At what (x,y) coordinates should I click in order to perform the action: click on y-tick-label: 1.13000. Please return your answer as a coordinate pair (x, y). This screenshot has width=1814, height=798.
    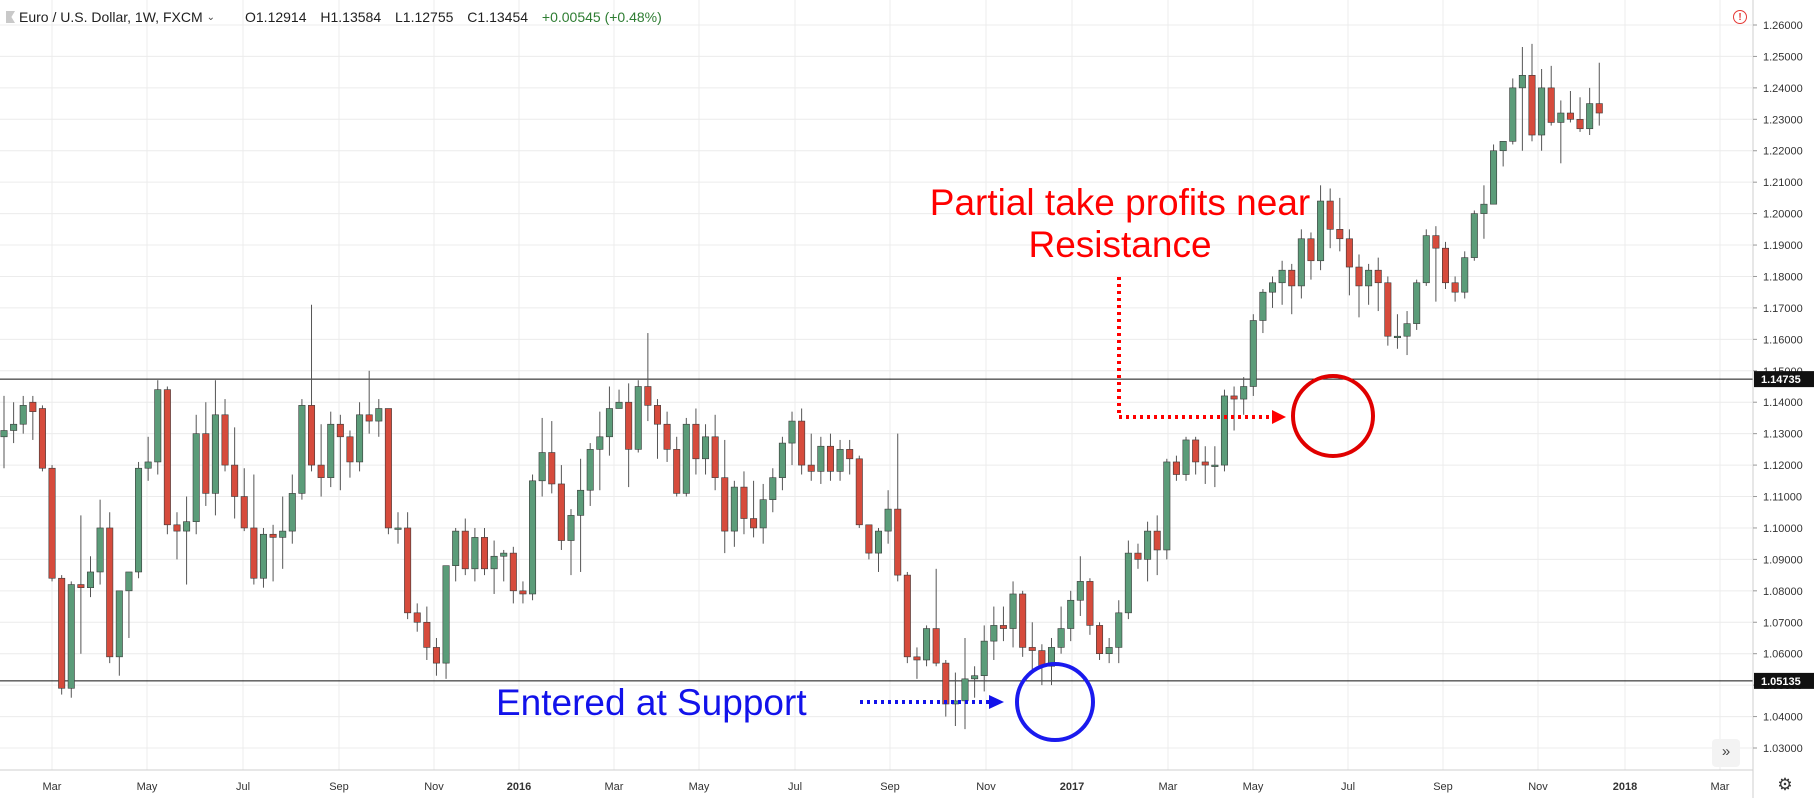
    Looking at the image, I should click on (1783, 435).